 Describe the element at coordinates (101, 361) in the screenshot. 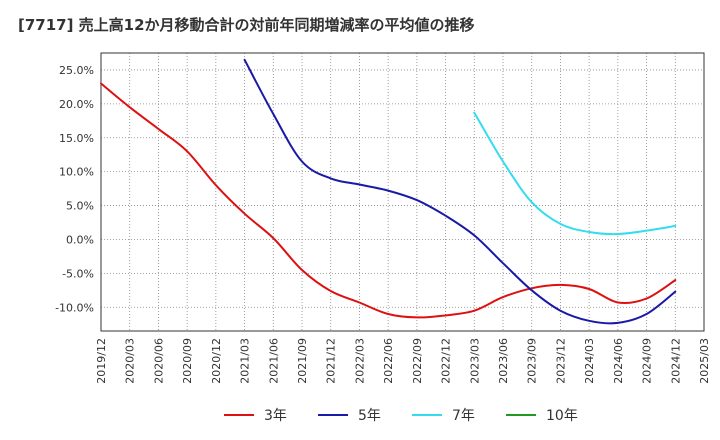

I see `x-tick-label: 2019/12` at that location.